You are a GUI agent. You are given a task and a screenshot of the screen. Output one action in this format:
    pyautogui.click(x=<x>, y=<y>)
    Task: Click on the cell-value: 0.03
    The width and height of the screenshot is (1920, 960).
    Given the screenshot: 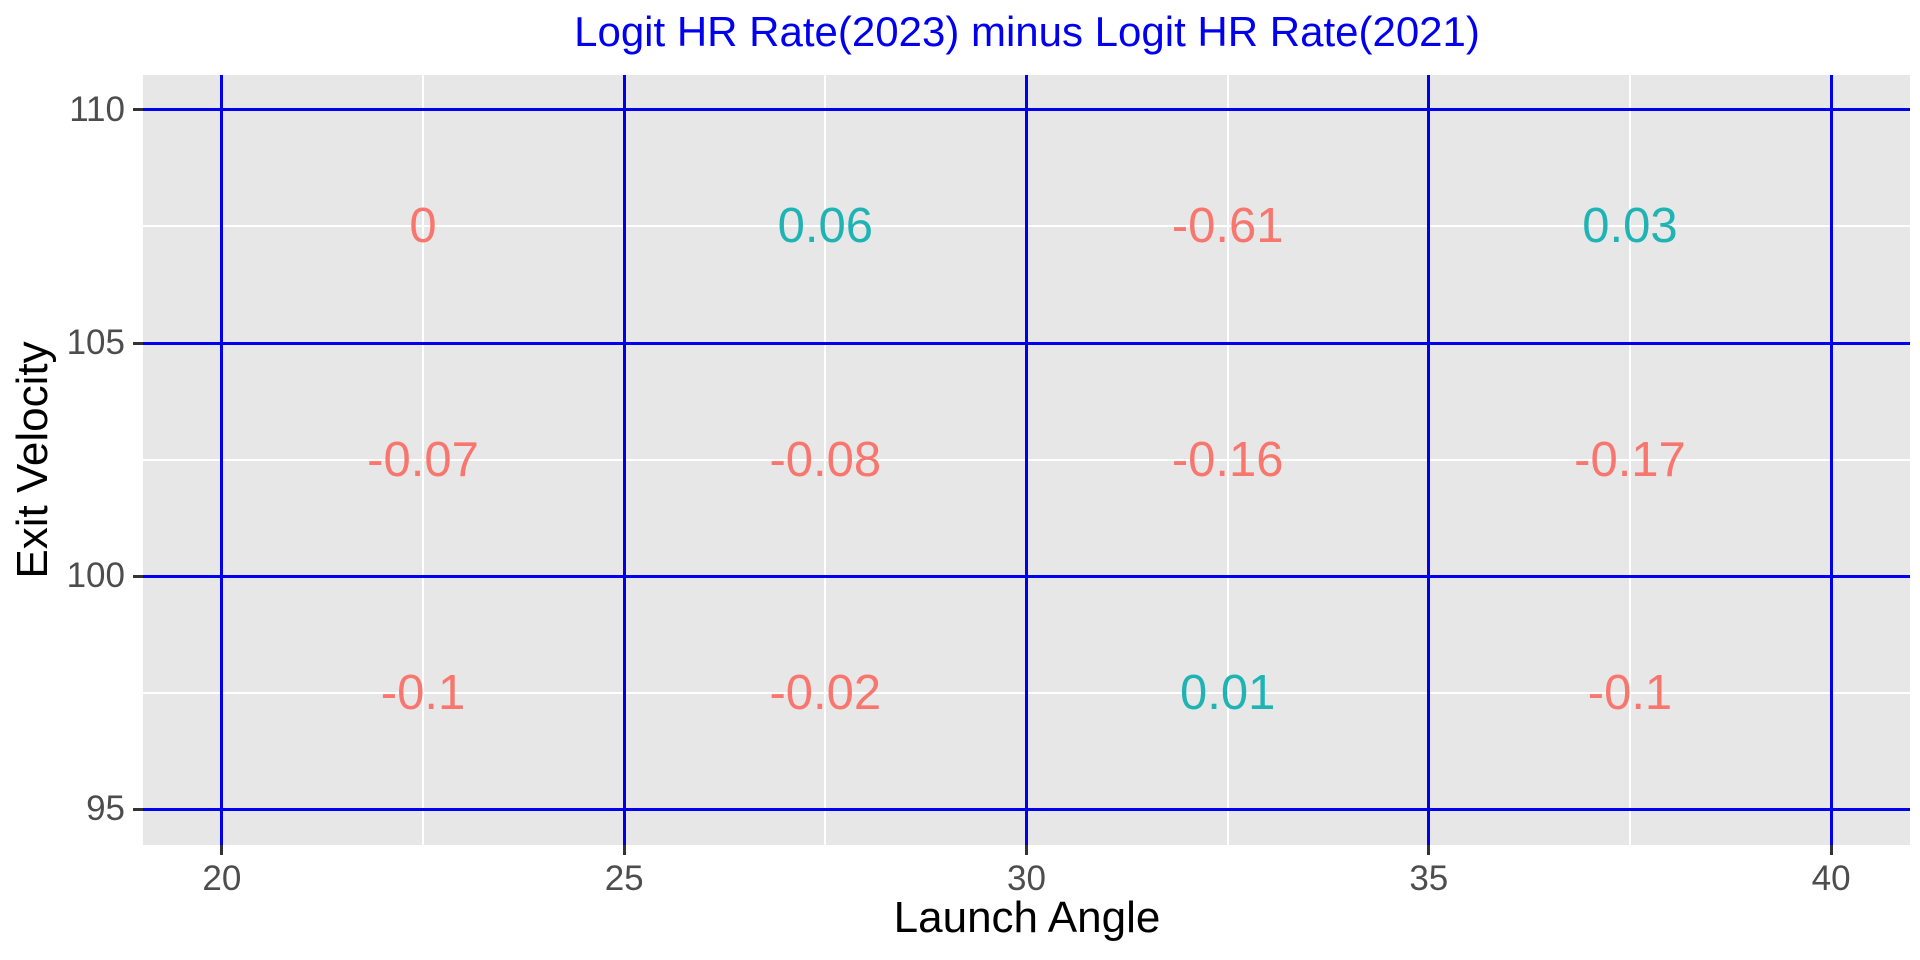 What is the action you would take?
    pyautogui.click(x=1630, y=226)
    